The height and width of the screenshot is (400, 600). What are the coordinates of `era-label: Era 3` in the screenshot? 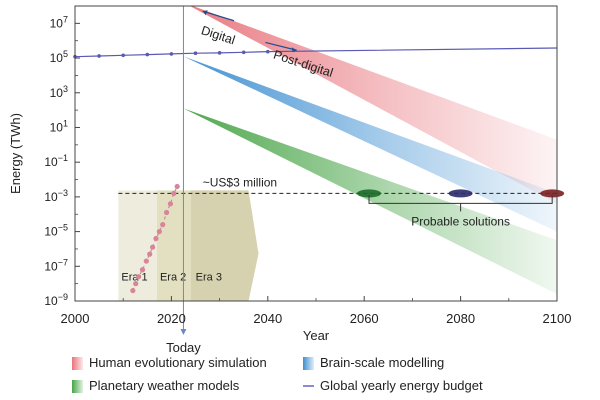 It's located at (209, 278).